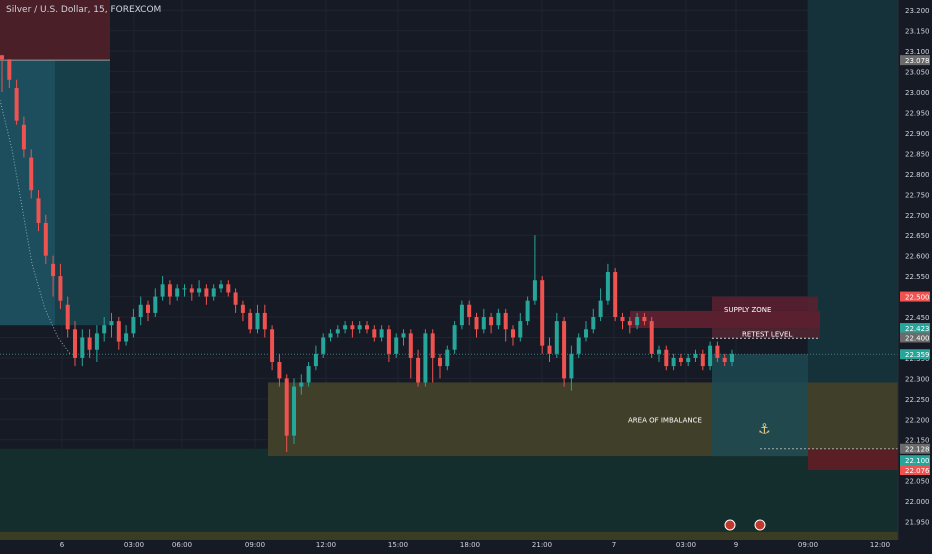  I want to click on zone-upper-left-red, so click(55, 30).